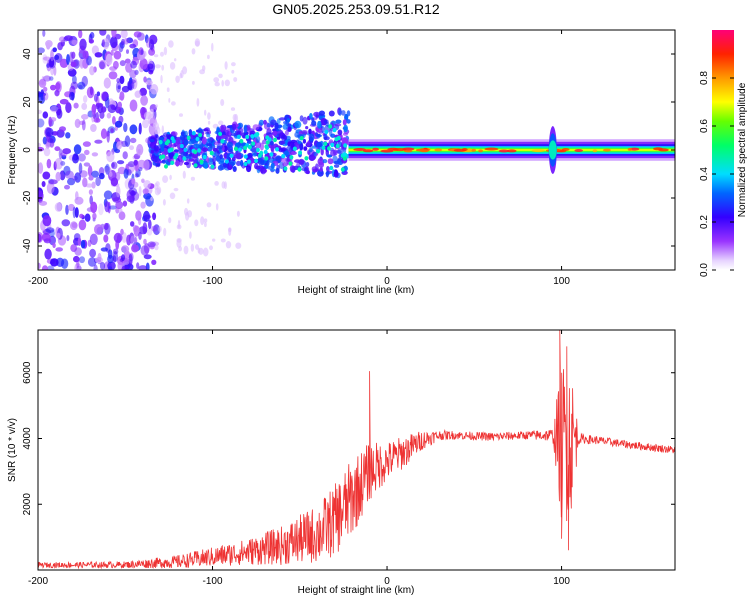 This screenshot has width=750, height=600. Describe the element at coordinates (27, 150) in the screenshot. I see `y-tick-label: 0` at that location.